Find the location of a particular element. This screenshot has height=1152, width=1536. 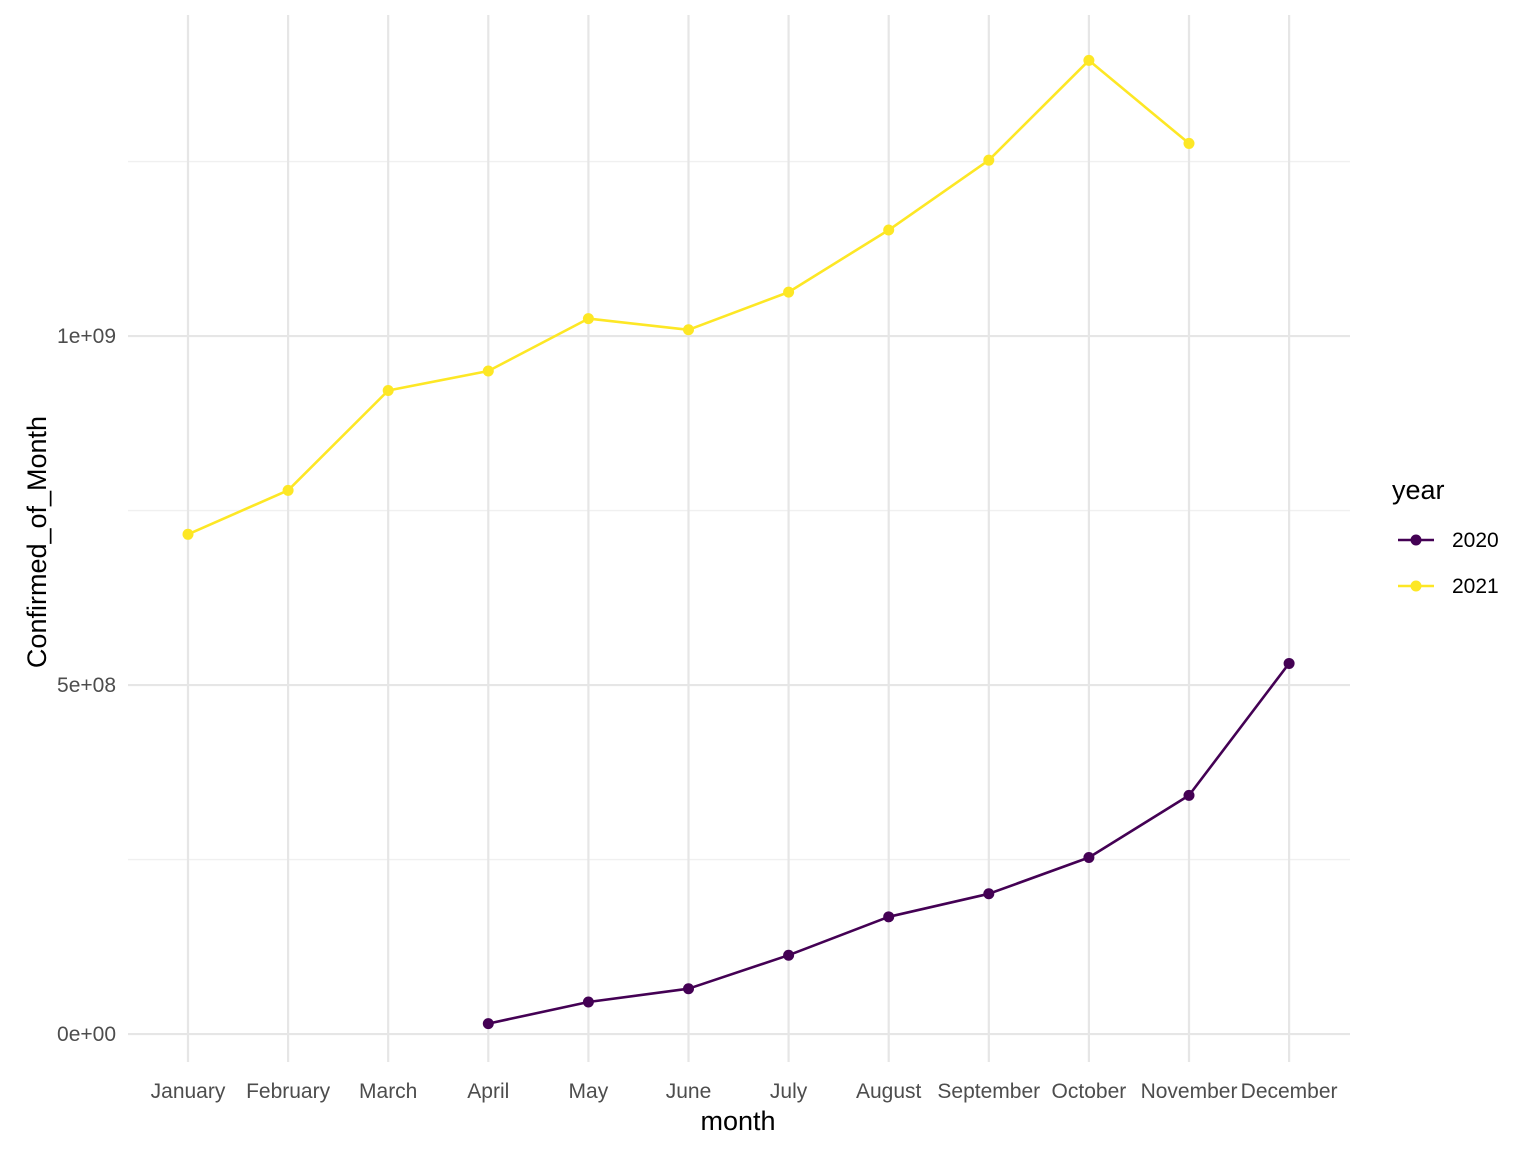

x-tick-label: December is located at coordinates (1289, 1091).